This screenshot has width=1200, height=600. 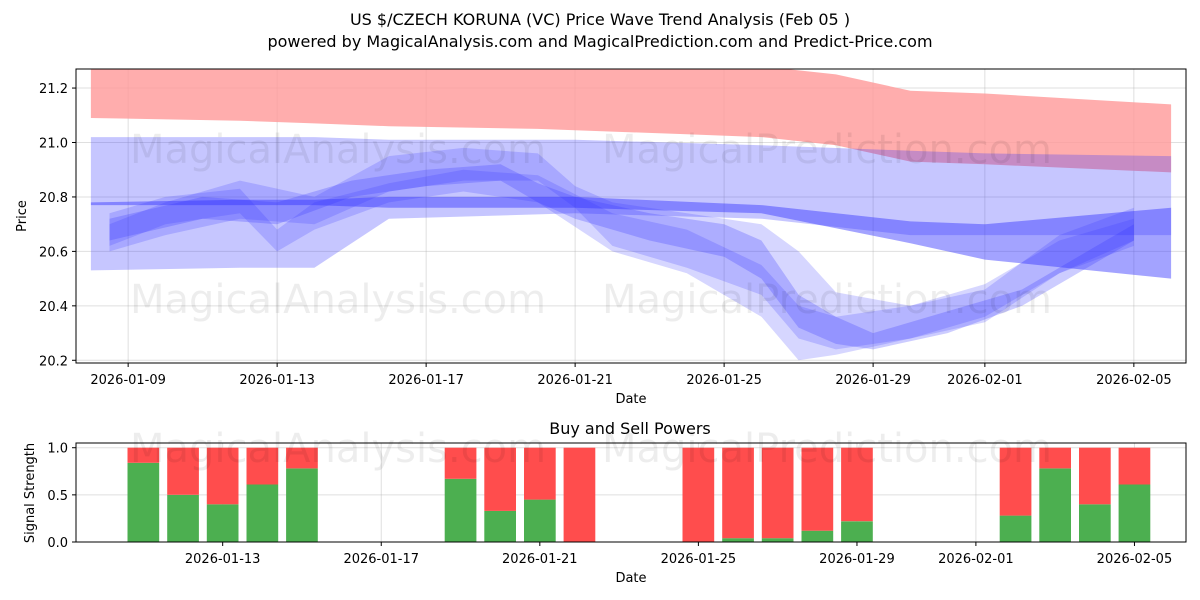 What do you see at coordinates (426, 380) in the screenshot?
I see `price-x-tick-label: 2026-01-17` at bounding box center [426, 380].